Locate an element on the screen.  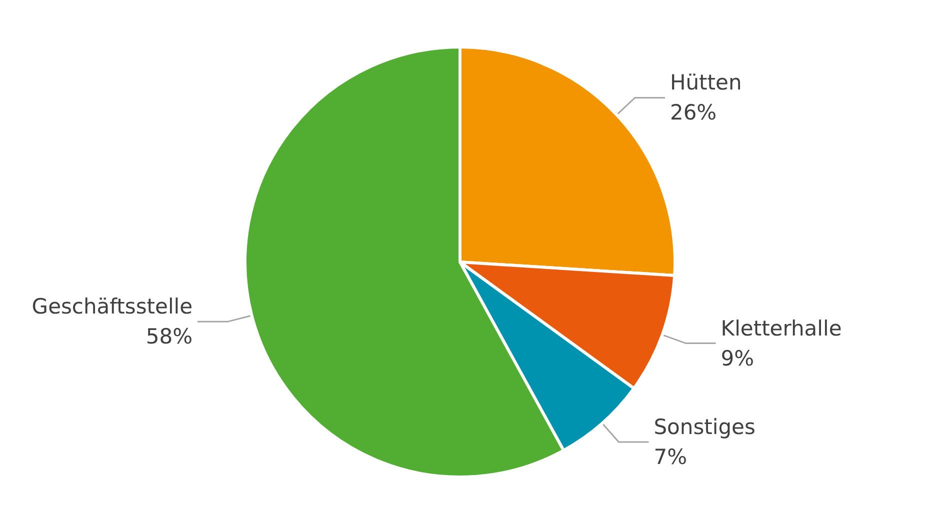
data-label: 58% is located at coordinates (169, 336).